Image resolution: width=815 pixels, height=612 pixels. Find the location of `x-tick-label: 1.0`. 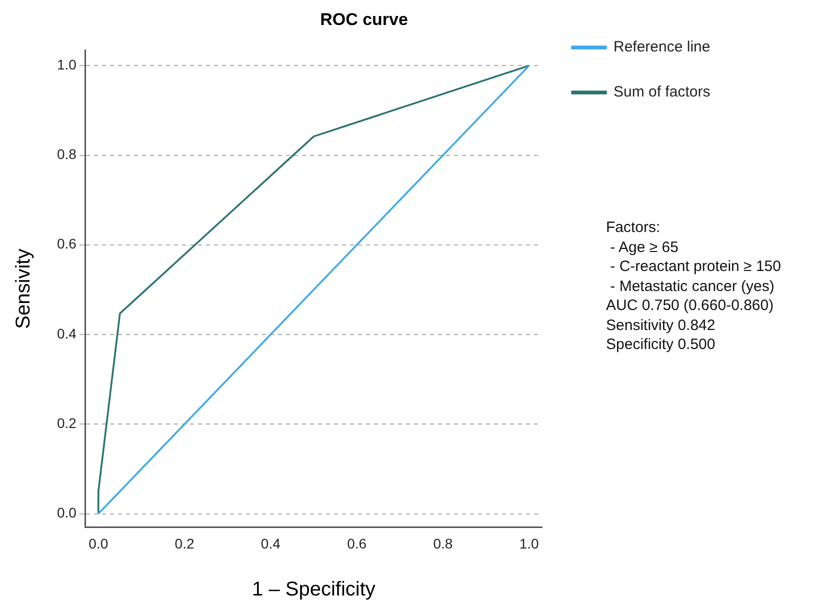

x-tick-label: 1.0 is located at coordinates (529, 543).